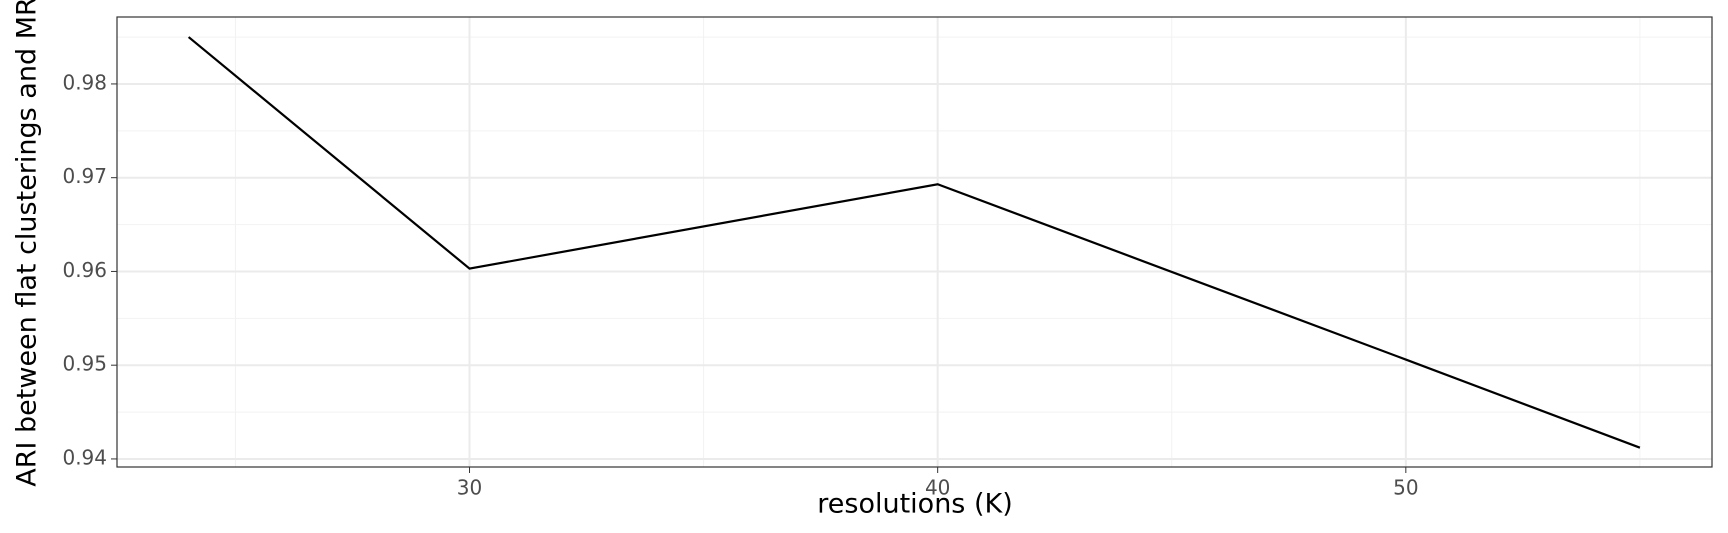 This screenshot has height=533, width=1728. What do you see at coordinates (1405, 488) in the screenshot?
I see `x-tick-label: 50` at bounding box center [1405, 488].